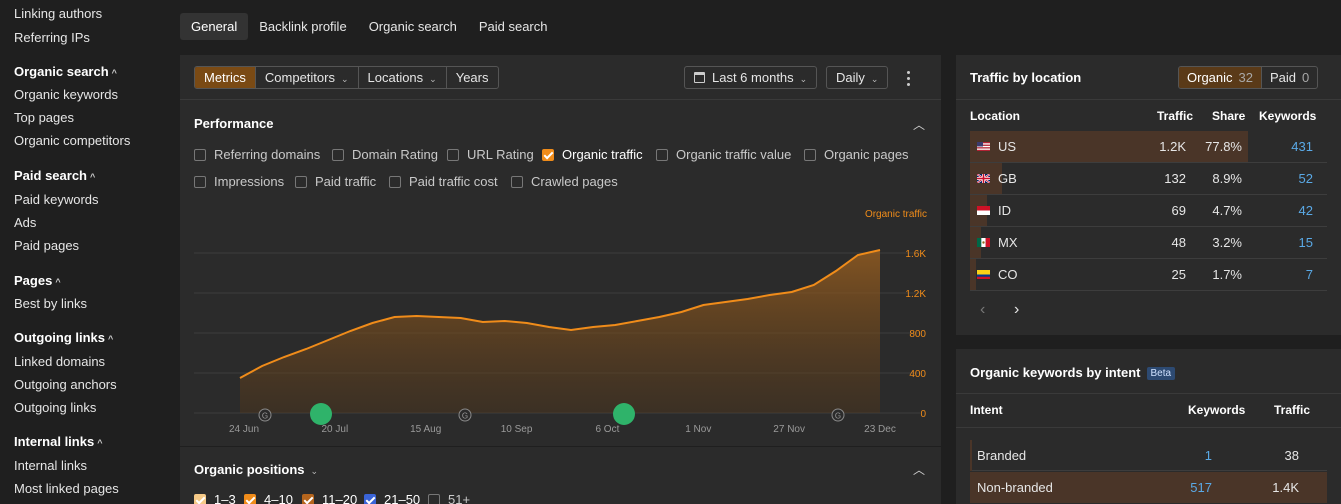  Describe the element at coordinates (1305, 242) in the screenshot. I see `location-keywords-link: 15` at that location.